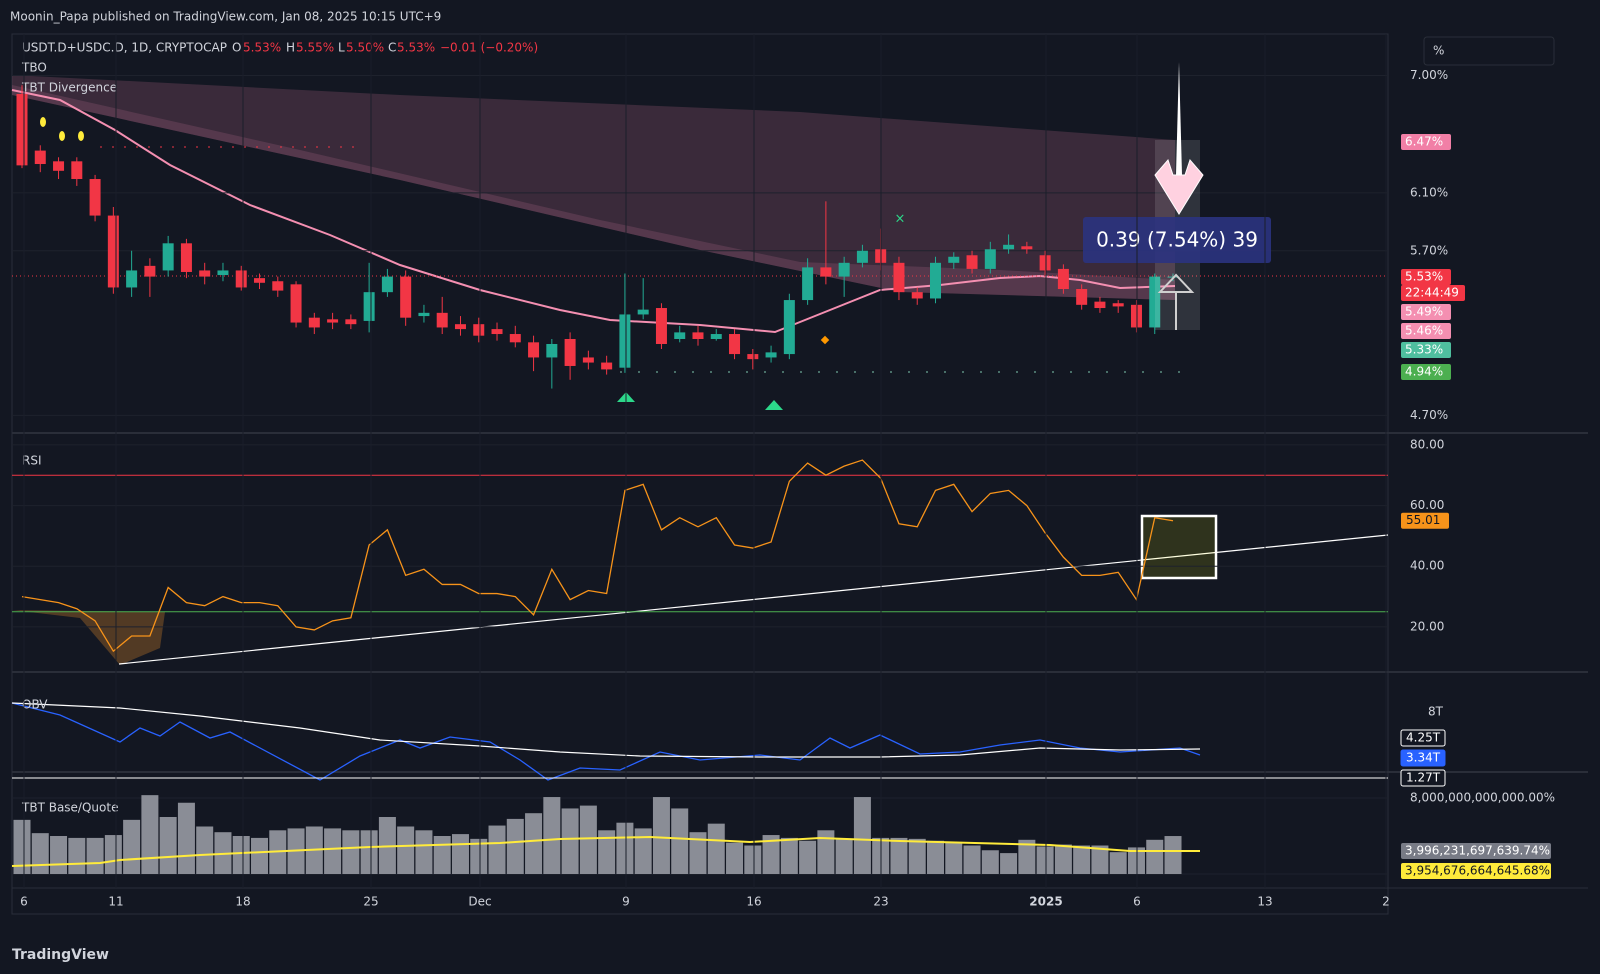 This screenshot has width=1600, height=974. What do you see at coordinates (1386, 902) in the screenshot?
I see `x-tick-label: 2` at bounding box center [1386, 902].